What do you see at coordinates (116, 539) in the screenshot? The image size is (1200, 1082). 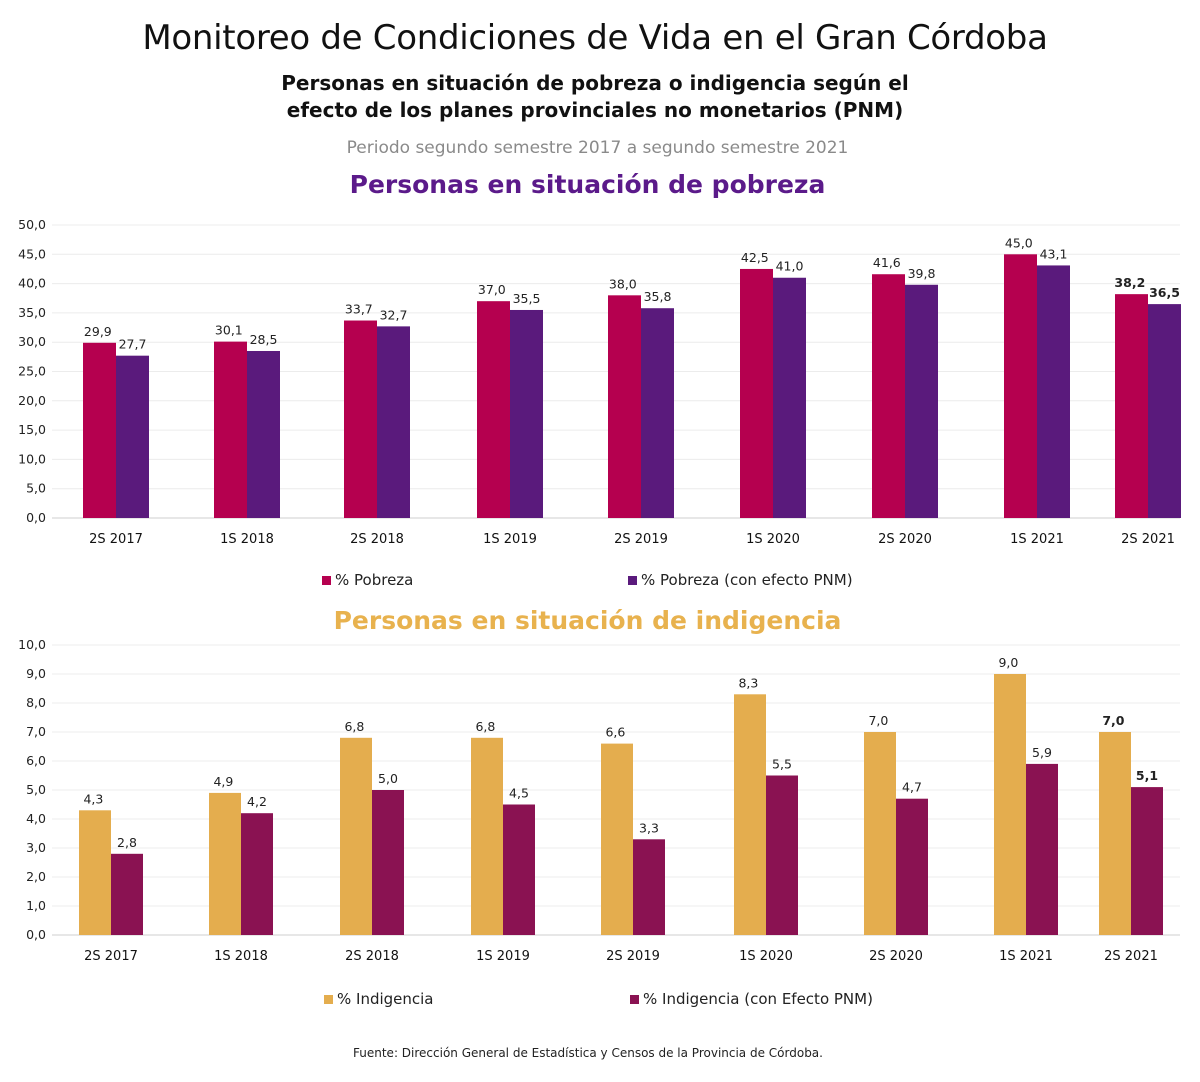 I see `x-tick-label: 2S 2017` at bounding box center [116, 539].